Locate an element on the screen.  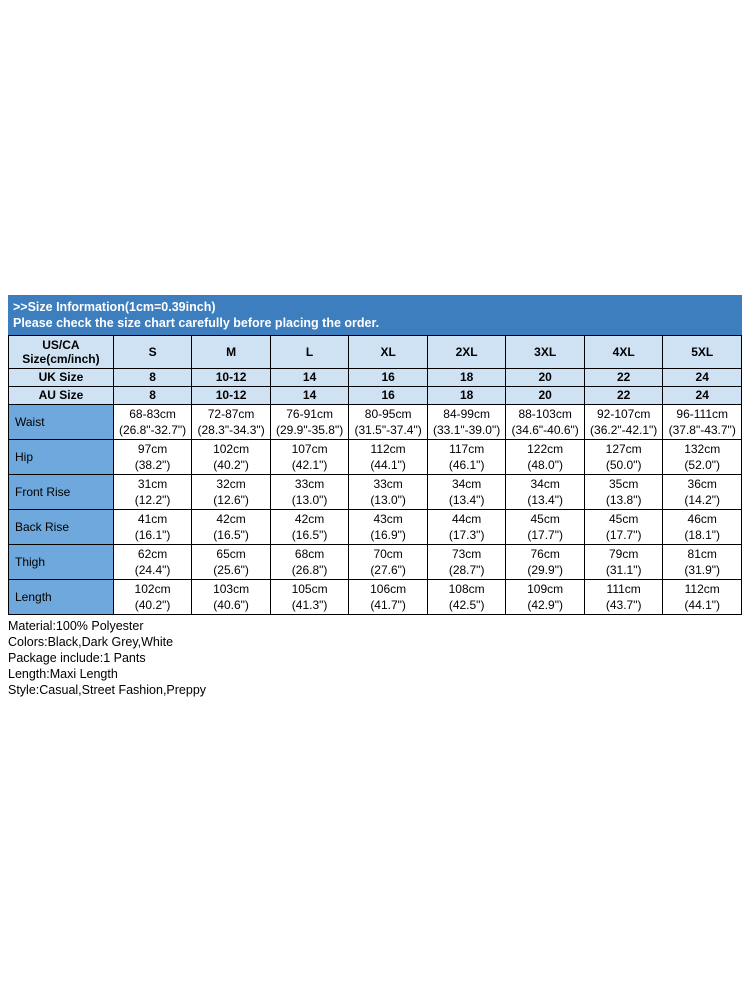
size-header-cell: L is located at coordinates (309, 352).